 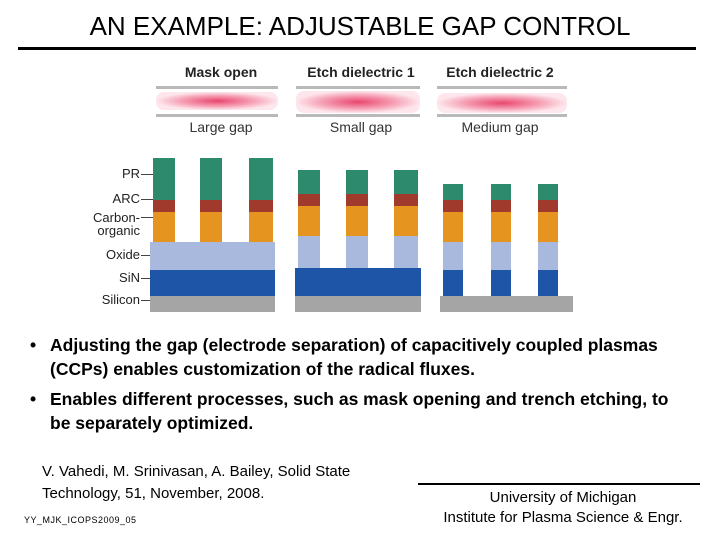 What do you see at coordinates (129, 277) in the screenshot?
I see `layer-label-sin: SiN` at bounding box center [129, 277].